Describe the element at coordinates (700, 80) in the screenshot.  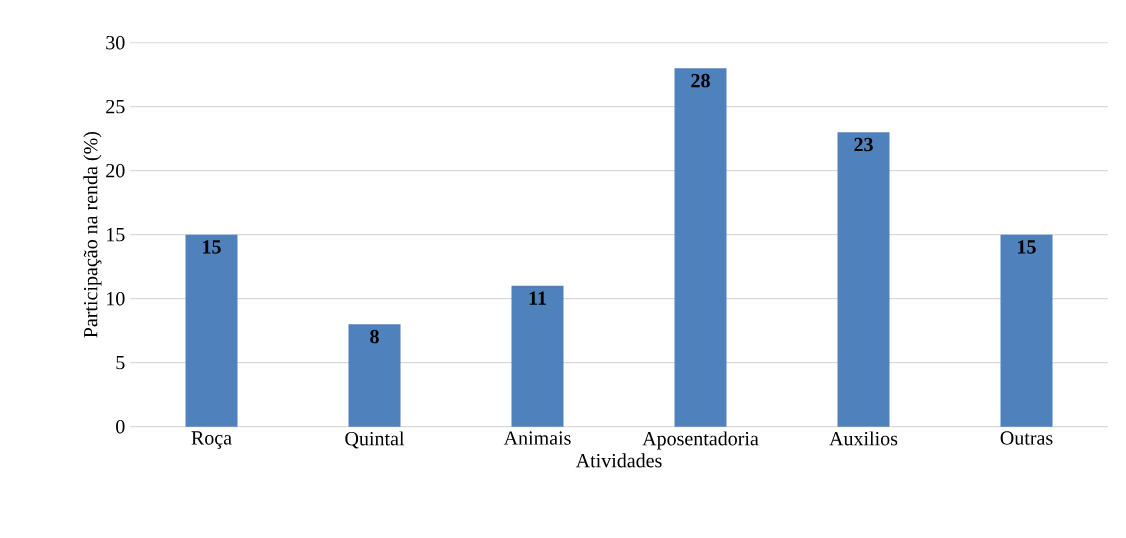
I see `data-label: 28` at that location.